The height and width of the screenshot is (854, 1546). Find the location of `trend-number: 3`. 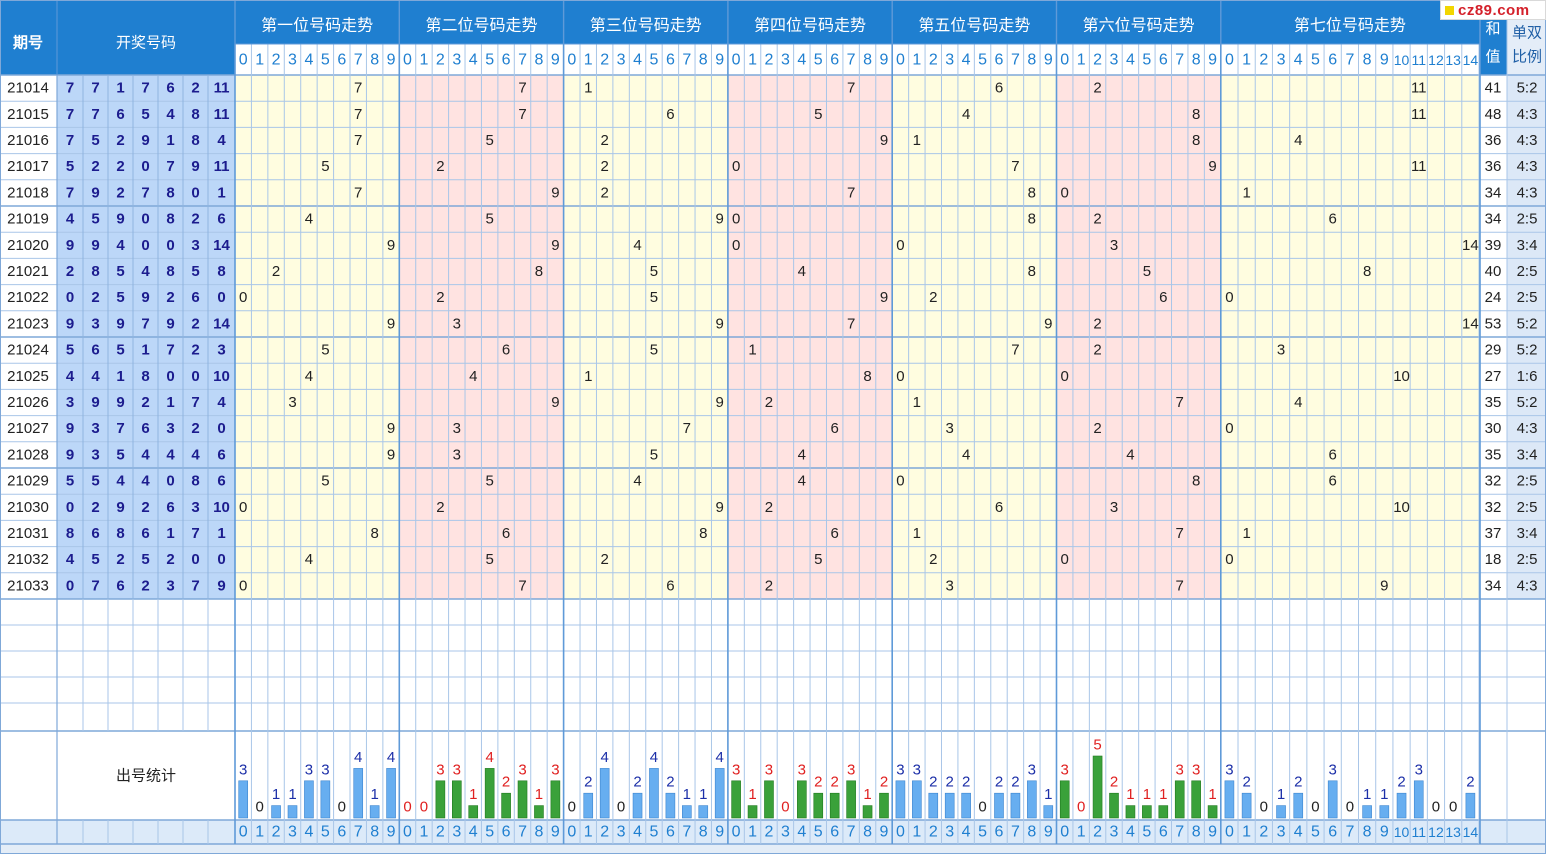

trend-number: 3 is located at coordinates (1114, 507).